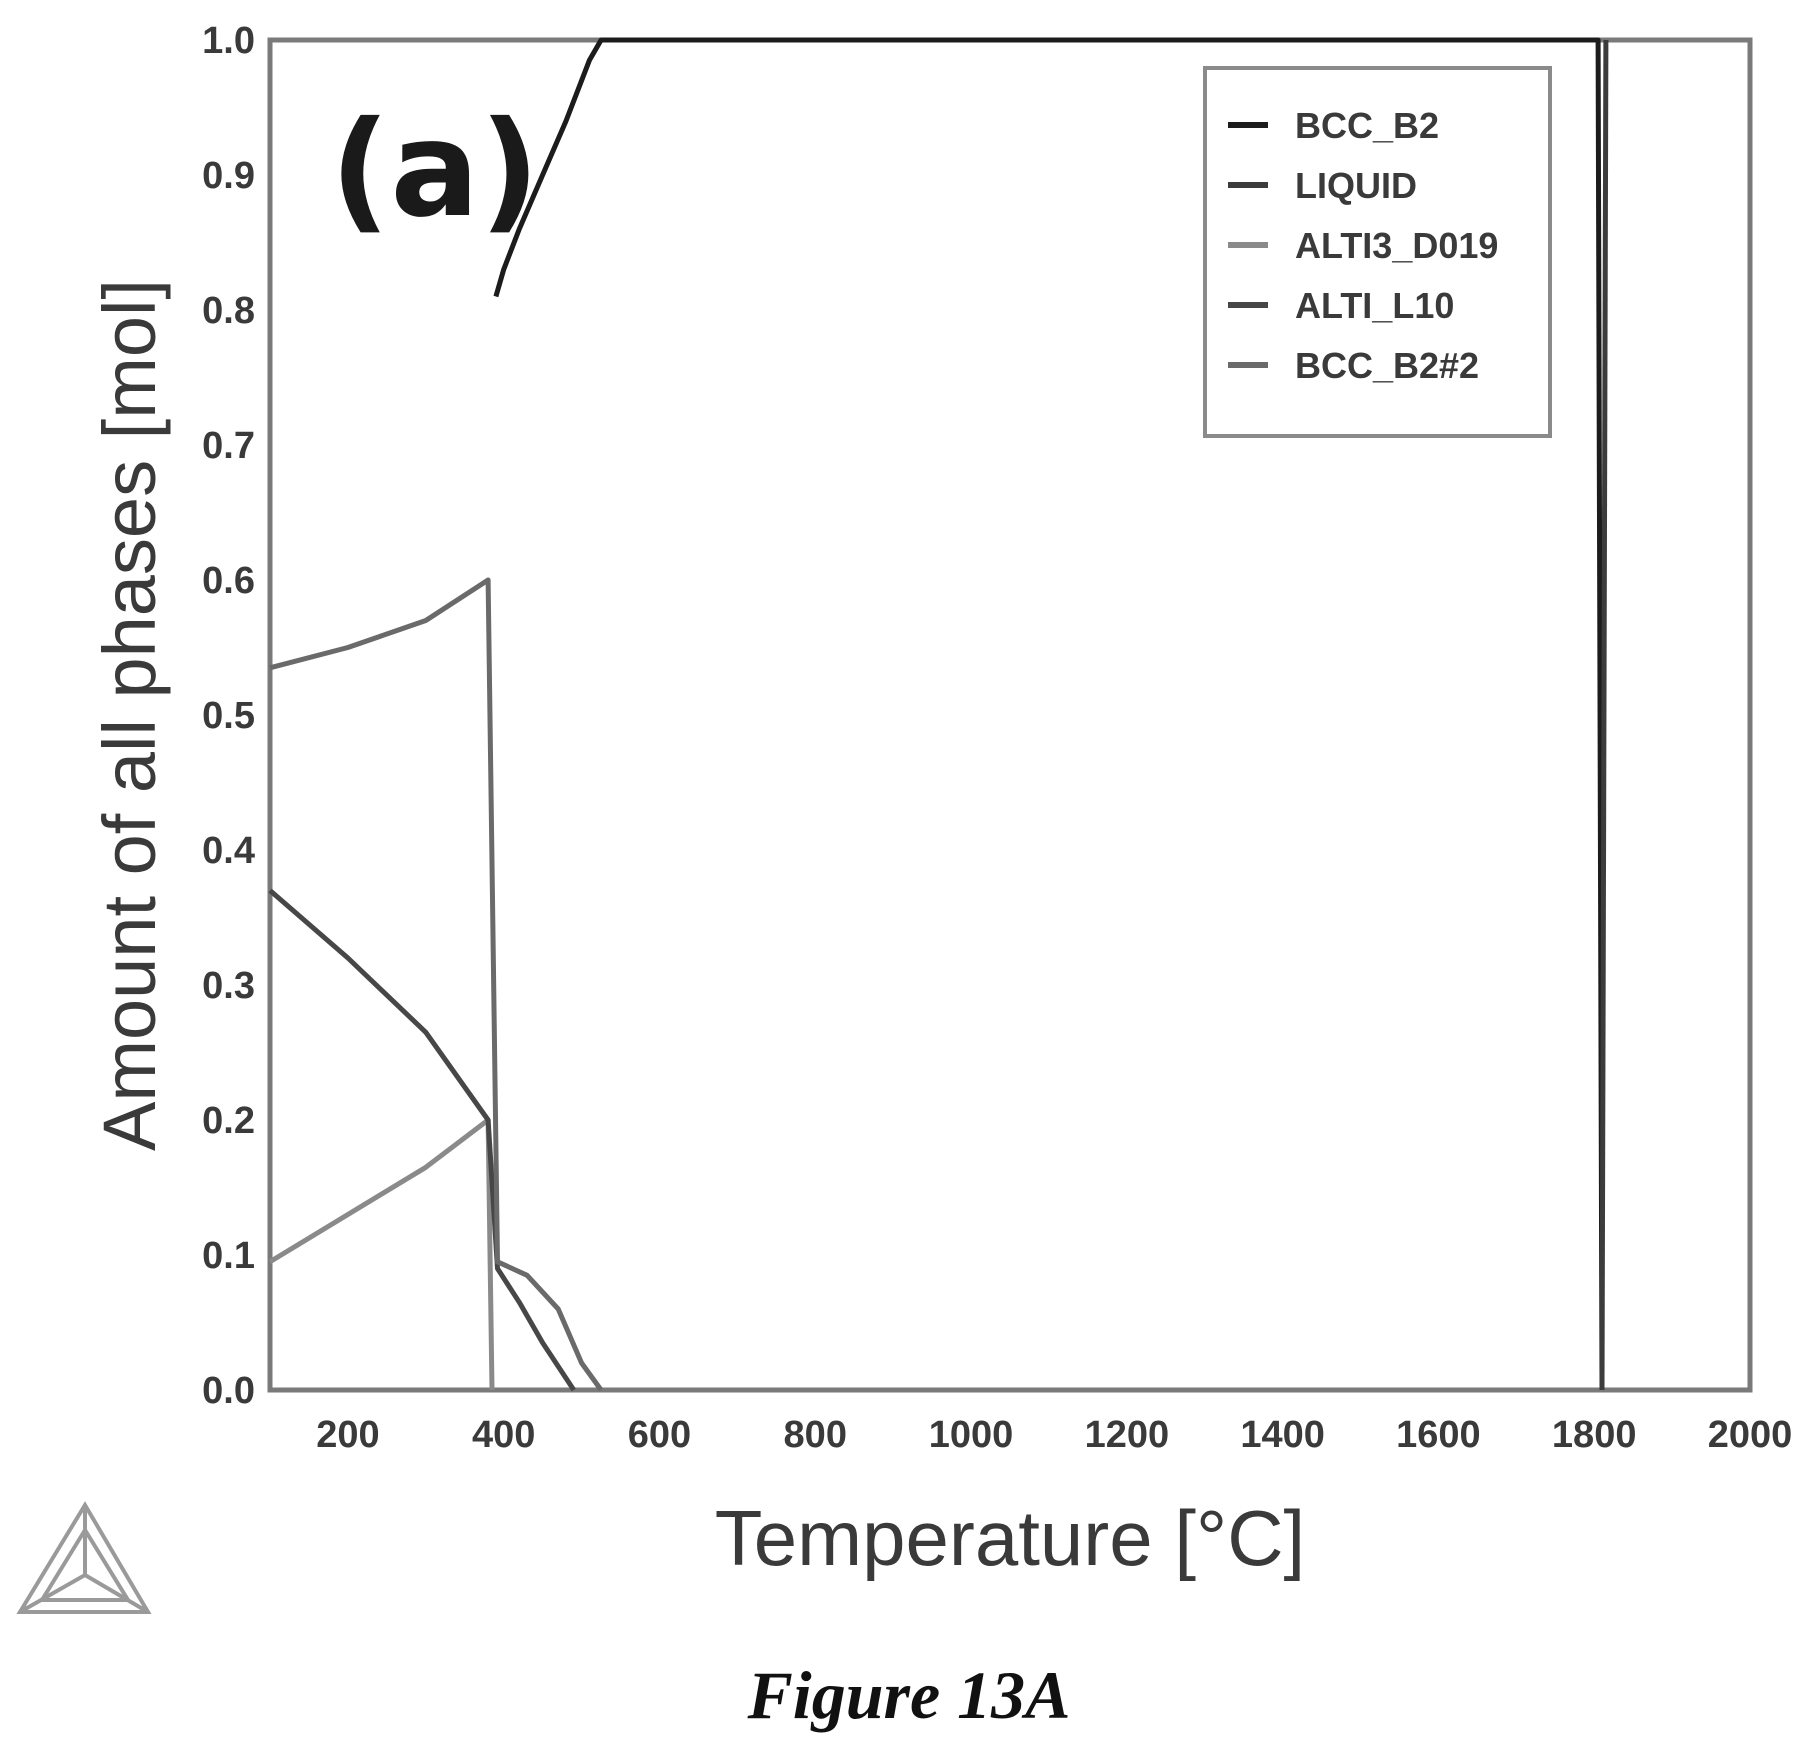  I want to click on y-tick-label: 0.4, so click(228, 851).